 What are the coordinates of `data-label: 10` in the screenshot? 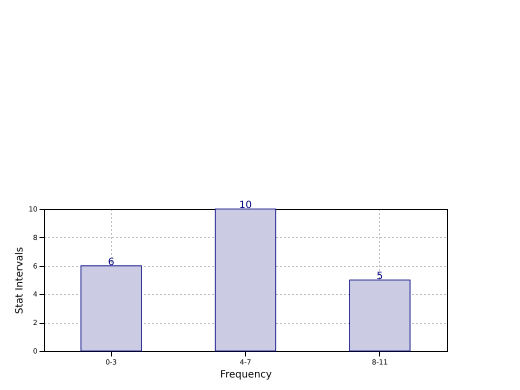 It's located at (245, 205).